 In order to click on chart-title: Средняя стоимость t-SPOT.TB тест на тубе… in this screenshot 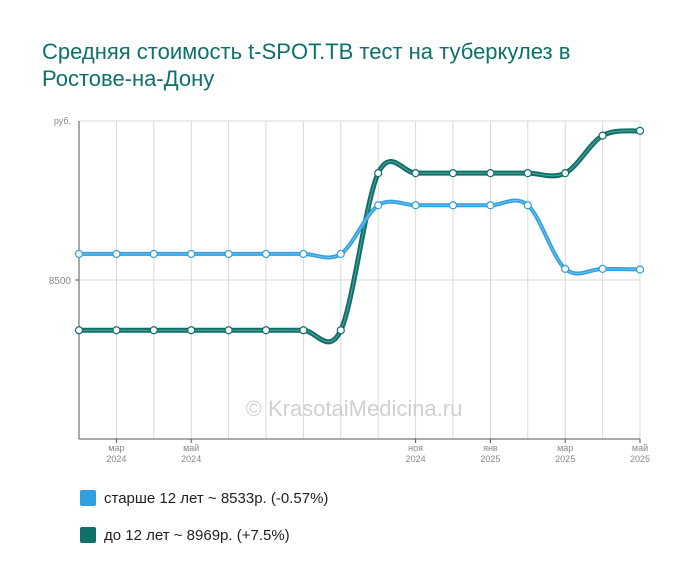, I will do `click(306, 65)`.